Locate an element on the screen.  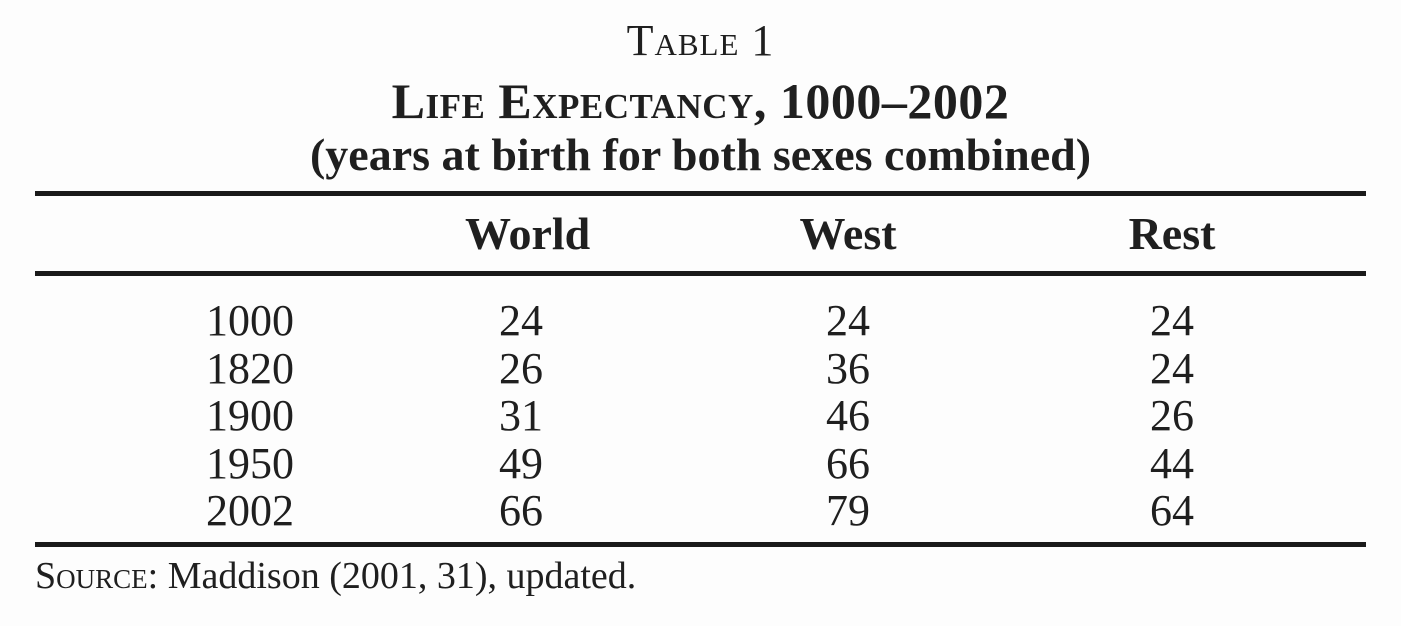
world-value-cell: 24 is located at coordinates (521, 320).